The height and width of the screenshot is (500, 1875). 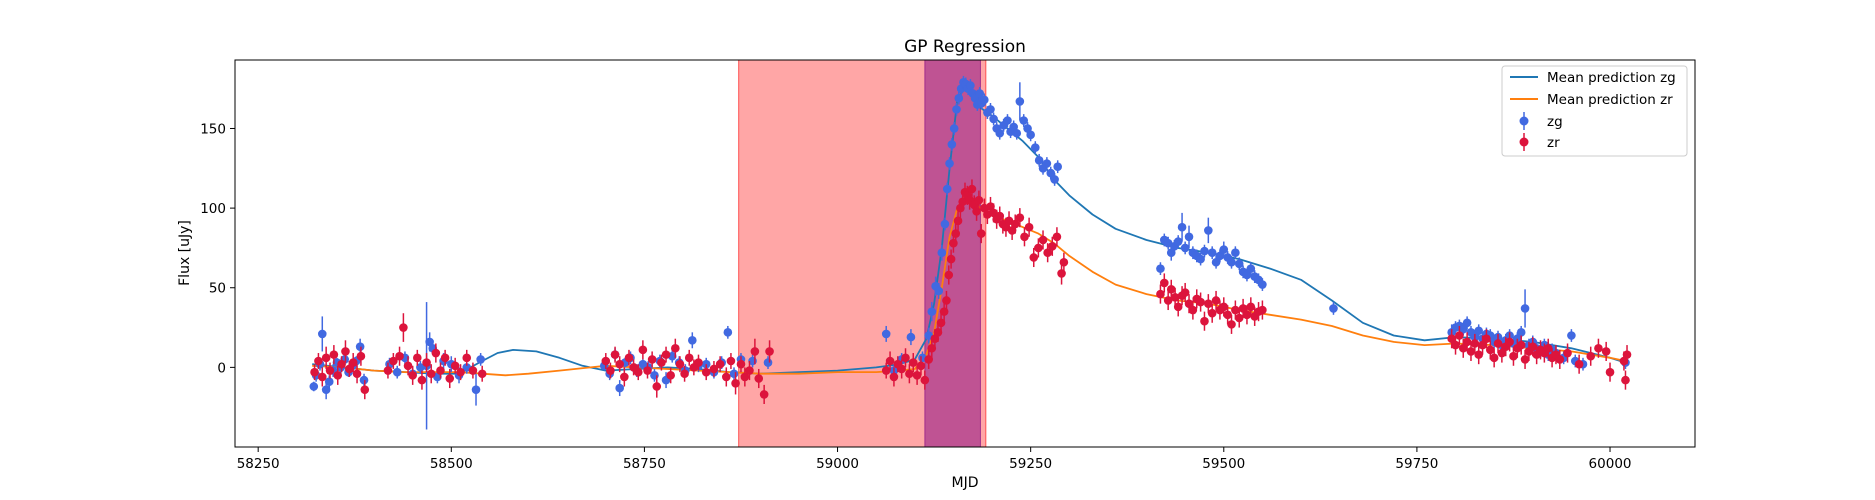 What do you see at coordinates (258, 464) in the screenshot?
I see `x-tick-label: 58250` at bounding box center [258, 464].